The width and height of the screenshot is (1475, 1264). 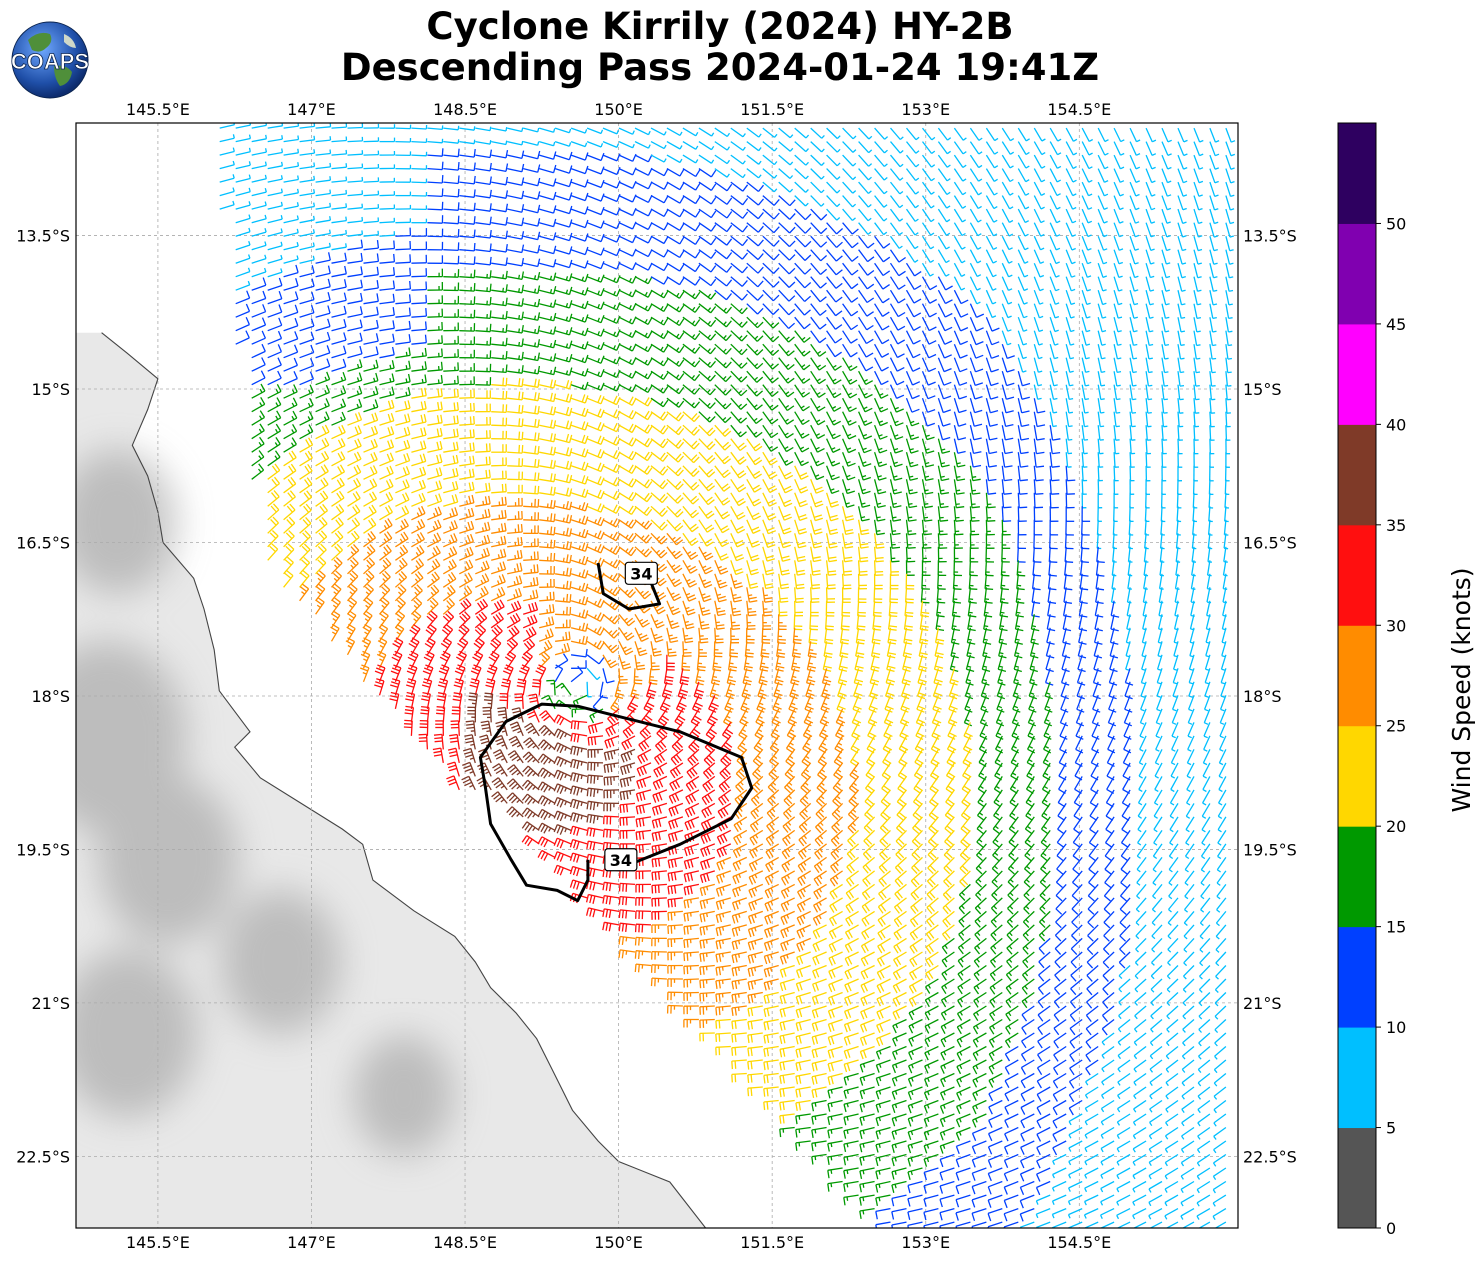 I want to click on contour-label-0: 34, so click(x=641, y=573).